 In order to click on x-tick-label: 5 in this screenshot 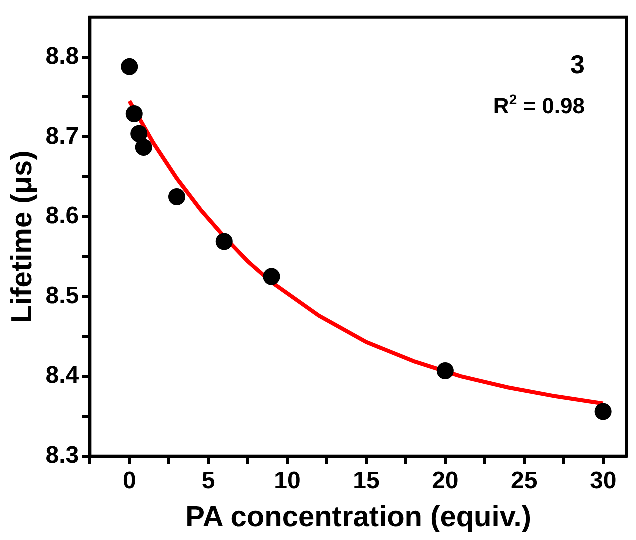, I will do `click(209, 480)`.